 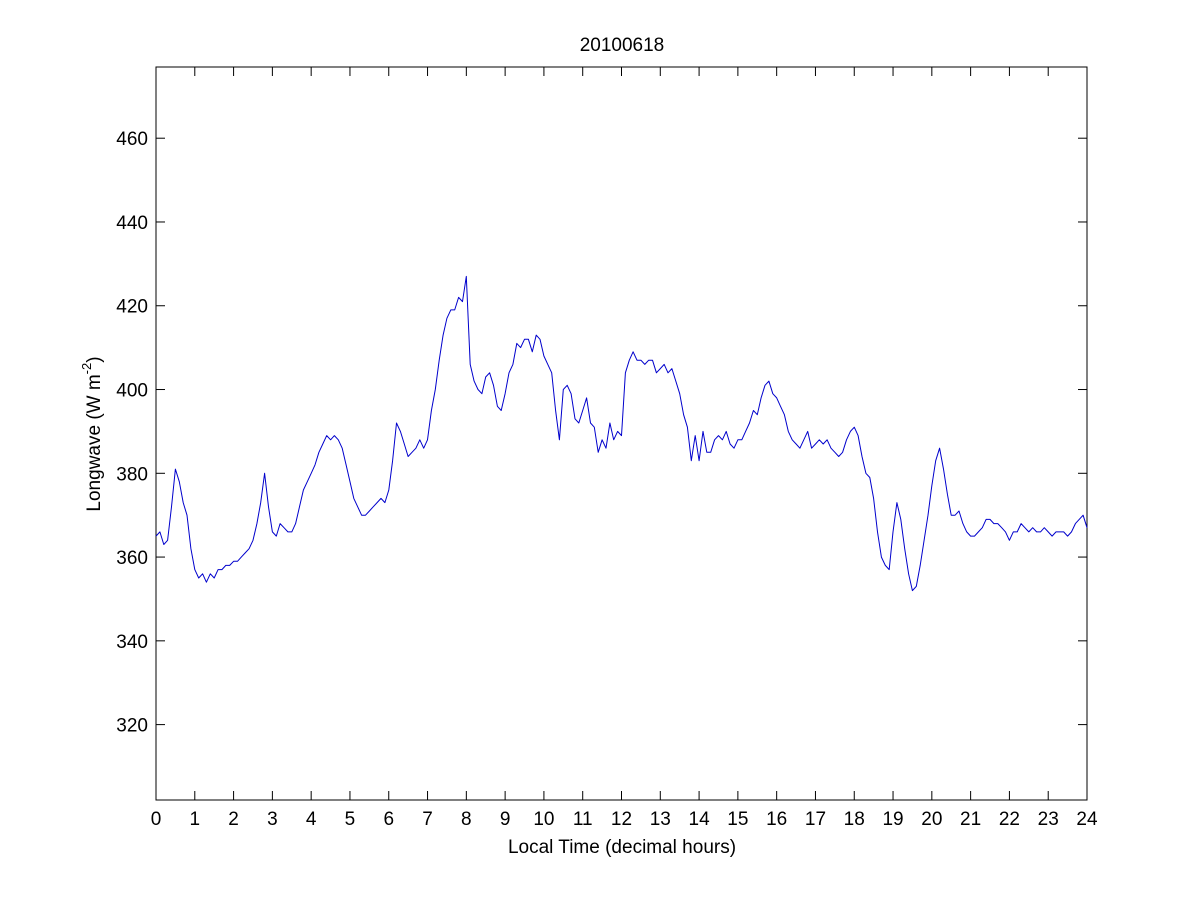 I want to click on y-tick-label: 420, so click(x=132, y=307).